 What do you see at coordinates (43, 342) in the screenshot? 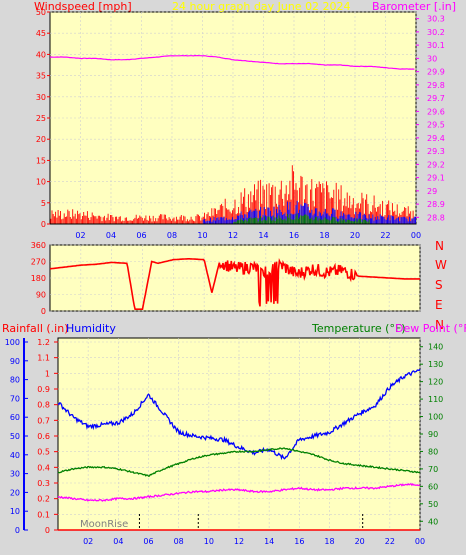
I see `rainfall-tick-label: 1.2` at bounding box center [43, 342].